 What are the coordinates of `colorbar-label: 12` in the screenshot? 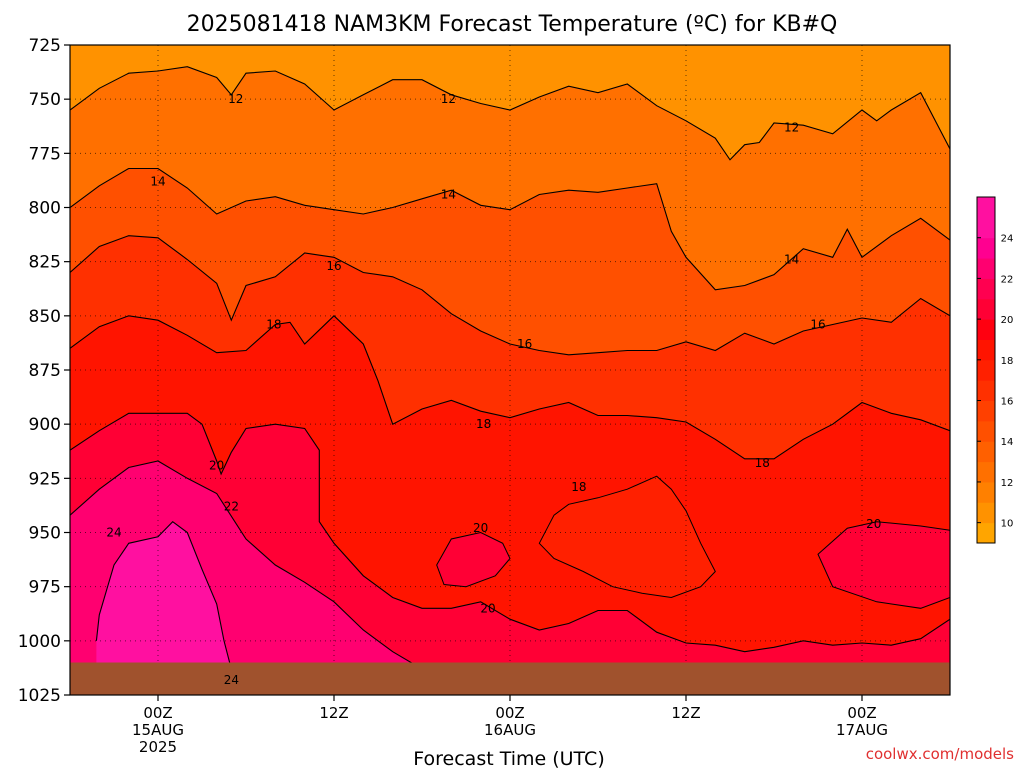 It's located at (1007, 483).